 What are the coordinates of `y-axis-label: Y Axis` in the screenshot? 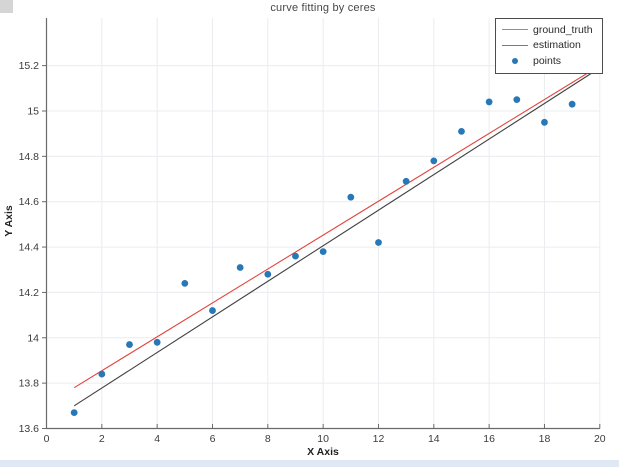 It's located at (9, 221).